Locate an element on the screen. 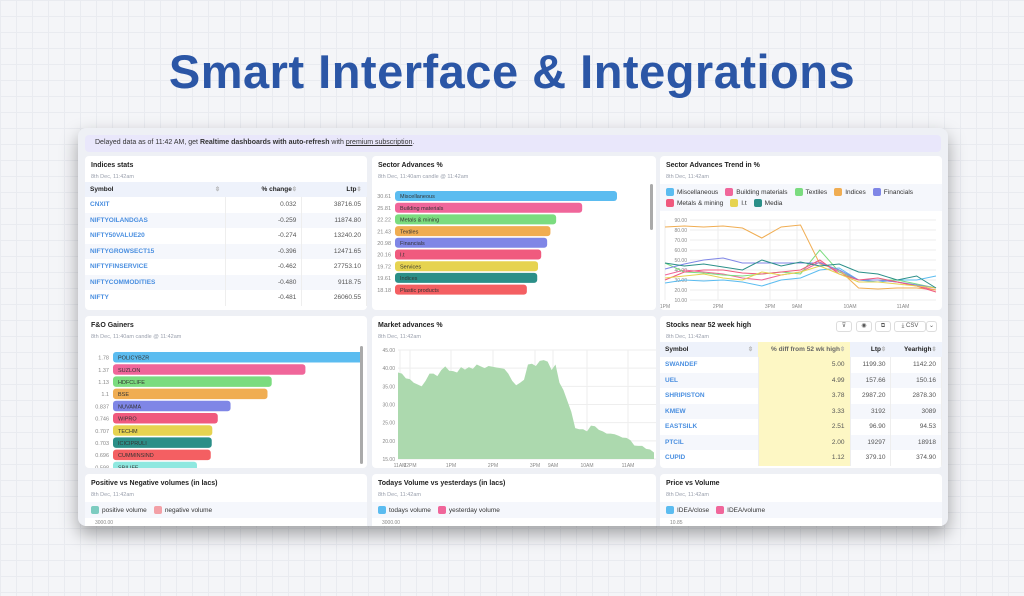 The width and height of the screenshot is (1024, 596). symbol-link: NIFTYGROWSECT15 is located at coordinates (155, 251).